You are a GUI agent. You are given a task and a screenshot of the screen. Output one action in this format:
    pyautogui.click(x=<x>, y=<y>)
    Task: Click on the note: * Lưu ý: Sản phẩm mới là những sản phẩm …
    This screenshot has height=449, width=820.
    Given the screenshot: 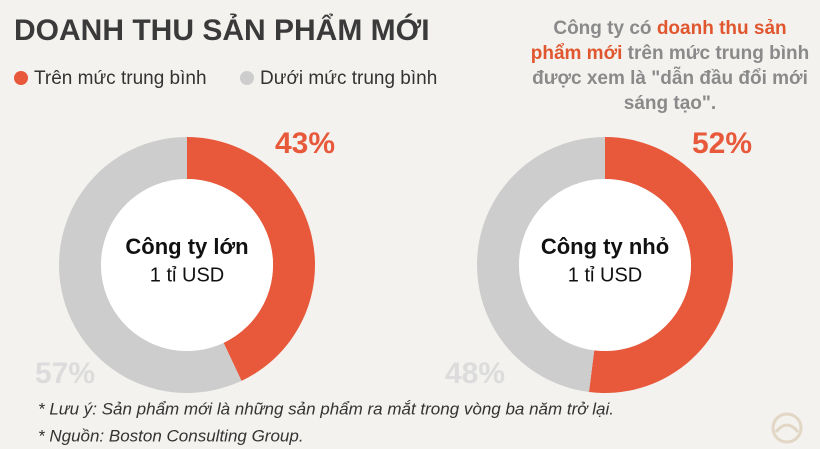 What is the action you would take?
    pyautogui.click(x=326, y=408)
    